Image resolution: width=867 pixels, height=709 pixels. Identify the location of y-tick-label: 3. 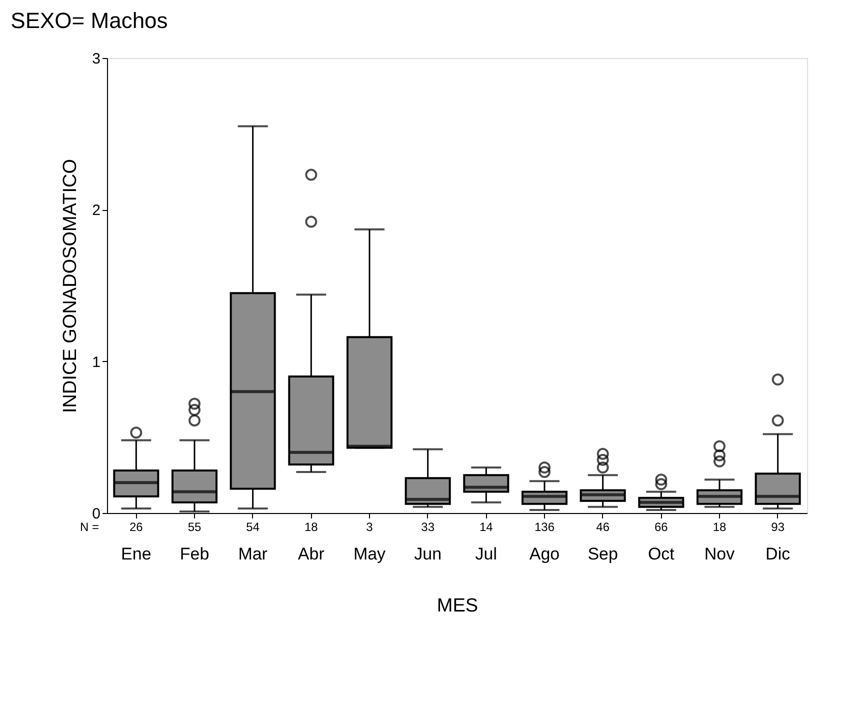
(96, 59).